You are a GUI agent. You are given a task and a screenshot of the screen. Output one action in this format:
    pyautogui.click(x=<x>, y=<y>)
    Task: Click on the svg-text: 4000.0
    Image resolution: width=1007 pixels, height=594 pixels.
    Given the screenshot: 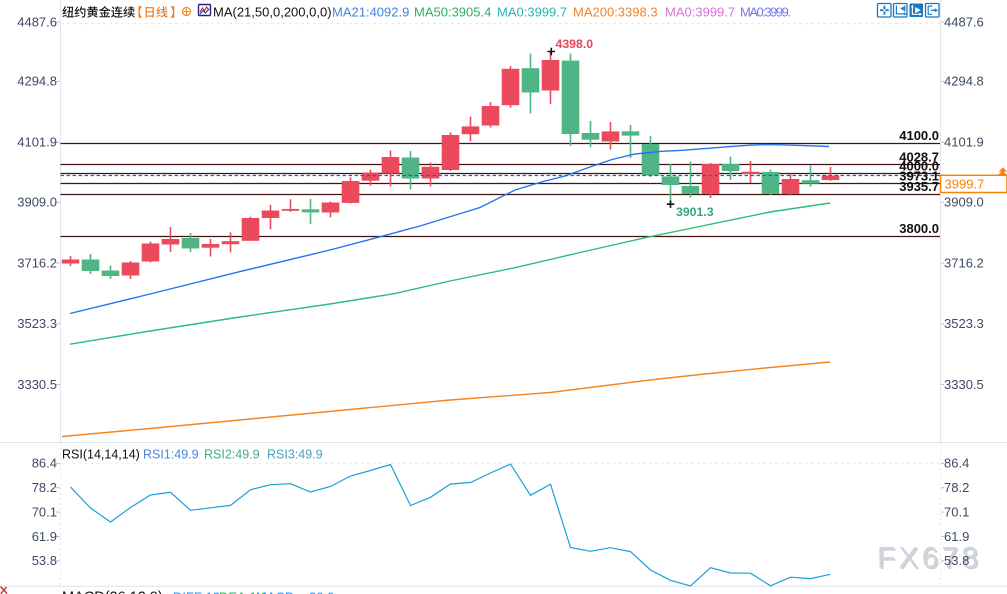 What is the action you would take?
    pyautogui.click(x=919, y=166)
    